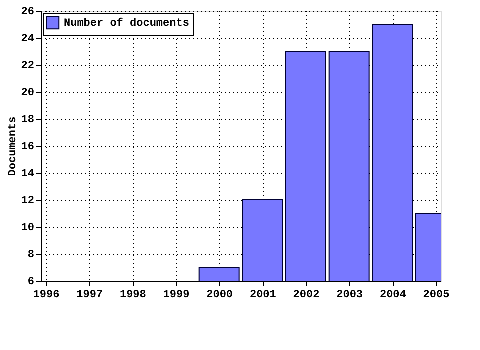 Image resolution: width=480 pixels, height=350 pixels. What do you see at coordinates (46, 296) in the screenshot?
I see `x-tick-label: 1996` at bounding box center [46, 296].